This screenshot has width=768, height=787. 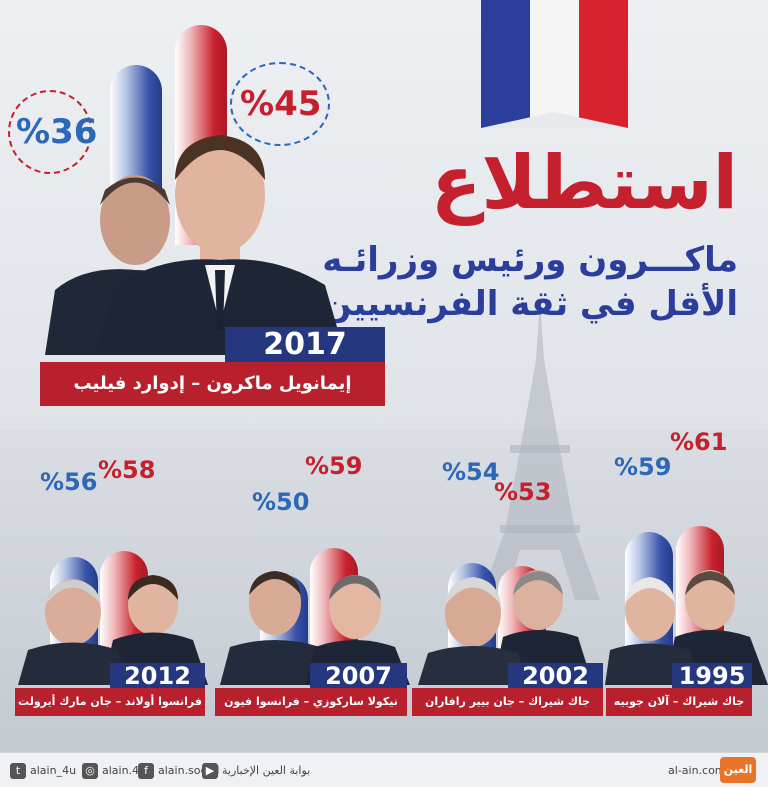 I want to click on subtitle-line-2: الأقل في ثقة الفرنسيين, so click(x=530, y=304).